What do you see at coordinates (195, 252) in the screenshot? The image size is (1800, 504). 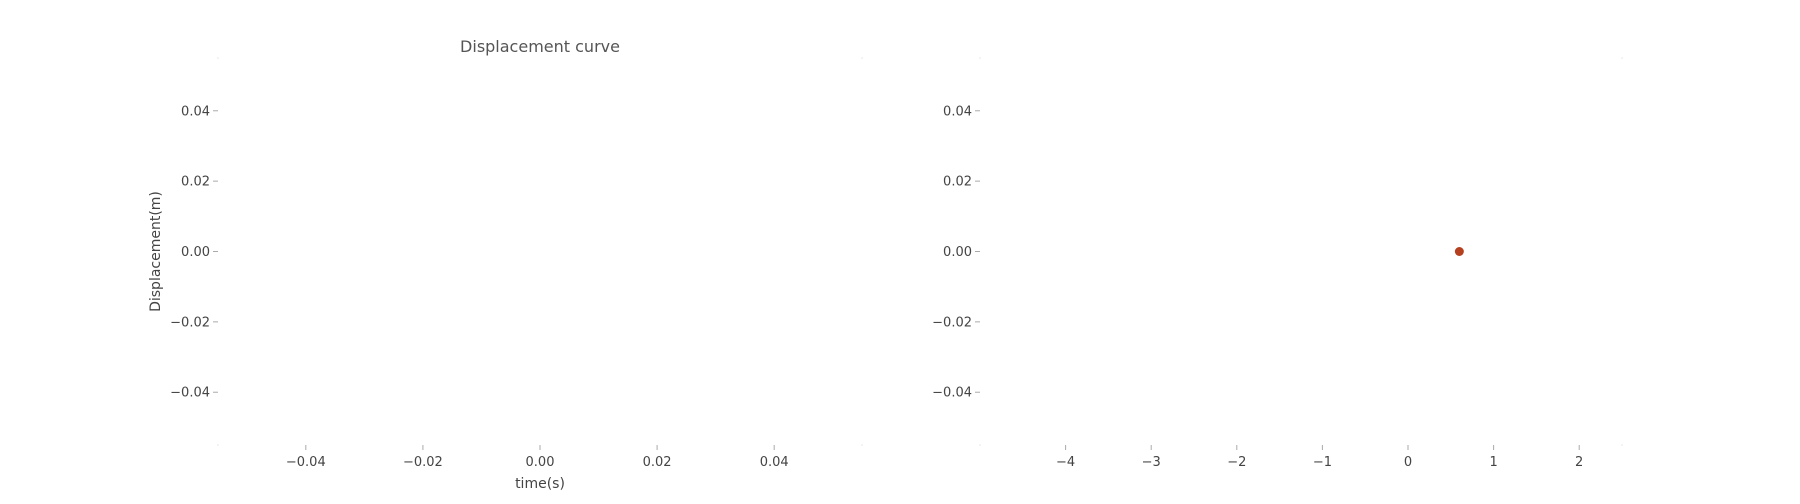 I see `displacement-y-tick-label: 0.00` at bounding box center [195, 252].